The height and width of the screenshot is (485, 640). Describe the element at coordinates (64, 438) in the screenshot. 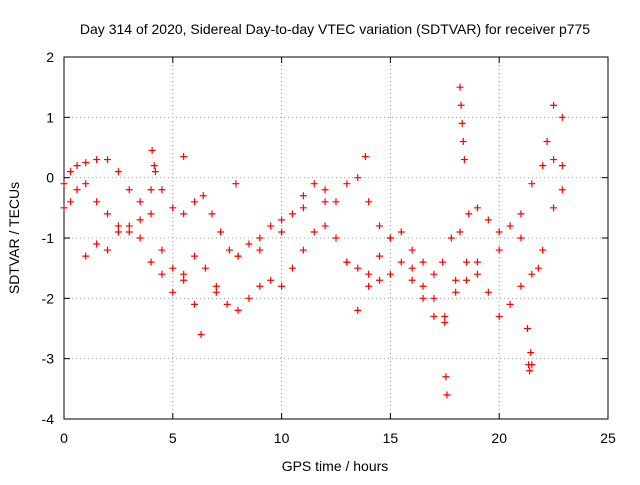

I see `x-tick-label: 0` at that location.